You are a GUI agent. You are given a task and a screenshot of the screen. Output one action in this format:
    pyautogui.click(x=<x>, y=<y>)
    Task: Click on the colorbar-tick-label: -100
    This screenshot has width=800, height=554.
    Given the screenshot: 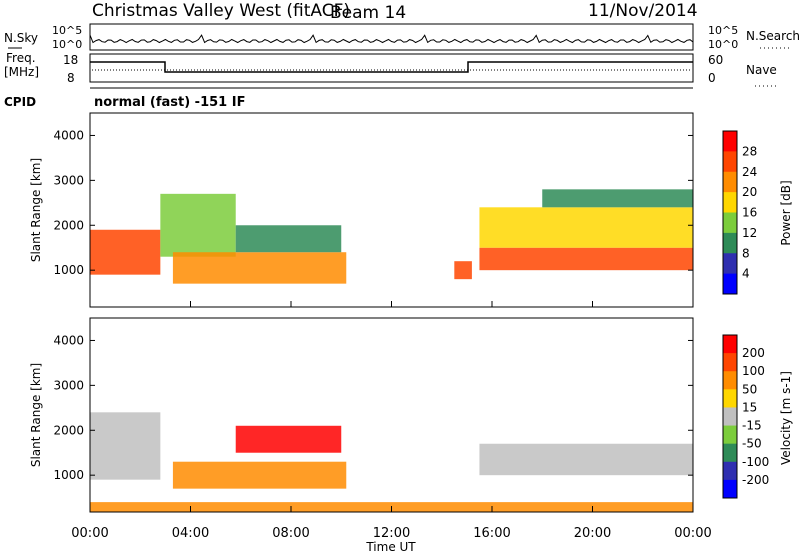 What is the action you would take?
    pyautogui.click(x=755, y=462)
    